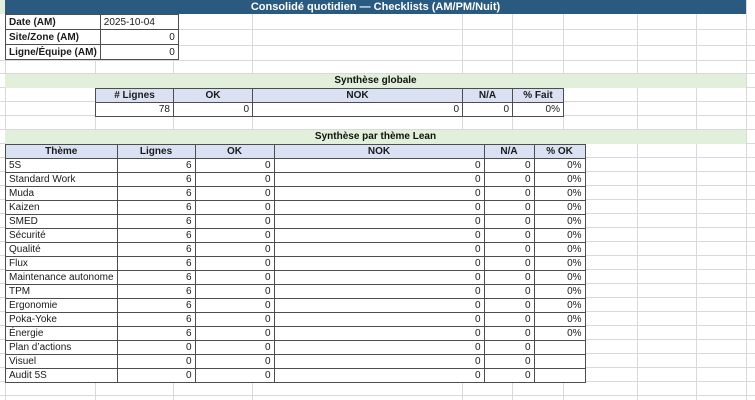 The image size is (755, 400). Describe the element at coordinates (156, 151) in the screenshot. I see `header-lignes: Lignes` at that location.